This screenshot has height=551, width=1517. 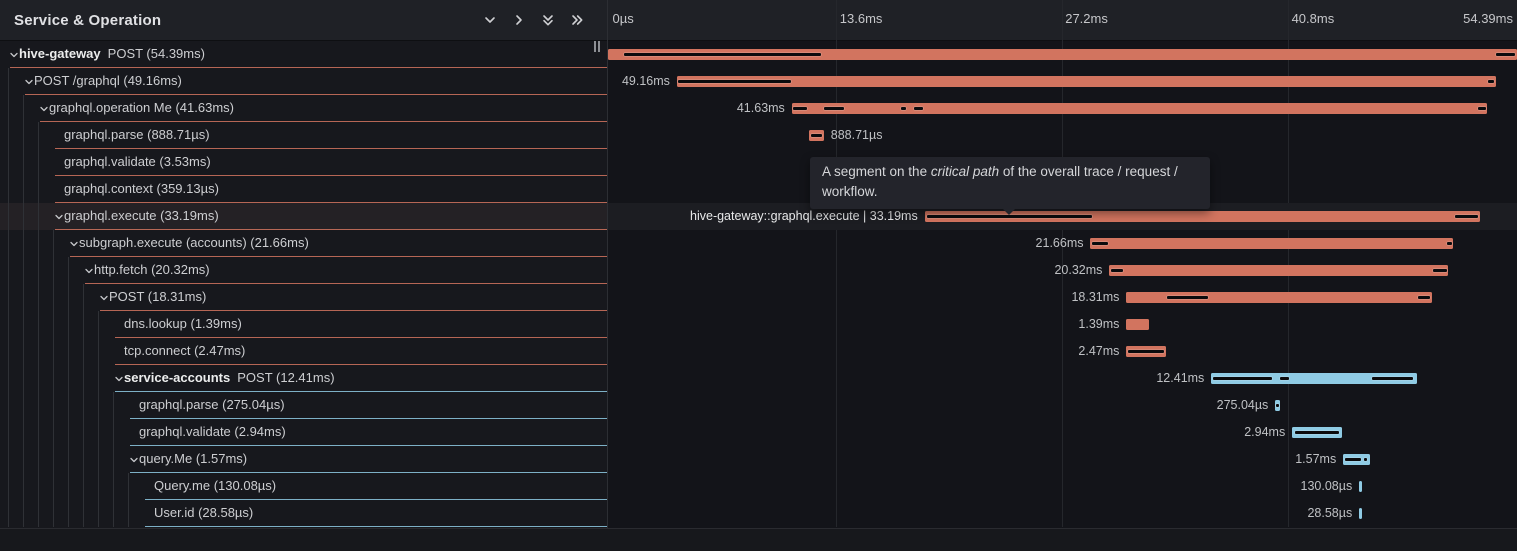 What do you see at coordinates (1099, 351) in the screenshot?
I see `span-duration-label: 2.47ms` at bounding box center [1099, 351].